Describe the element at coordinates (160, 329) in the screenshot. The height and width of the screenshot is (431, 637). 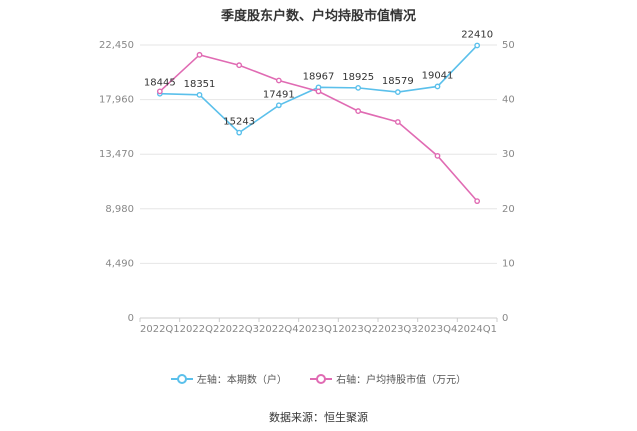
I see `x-axis-tick-label: 2022Q1` at that location.